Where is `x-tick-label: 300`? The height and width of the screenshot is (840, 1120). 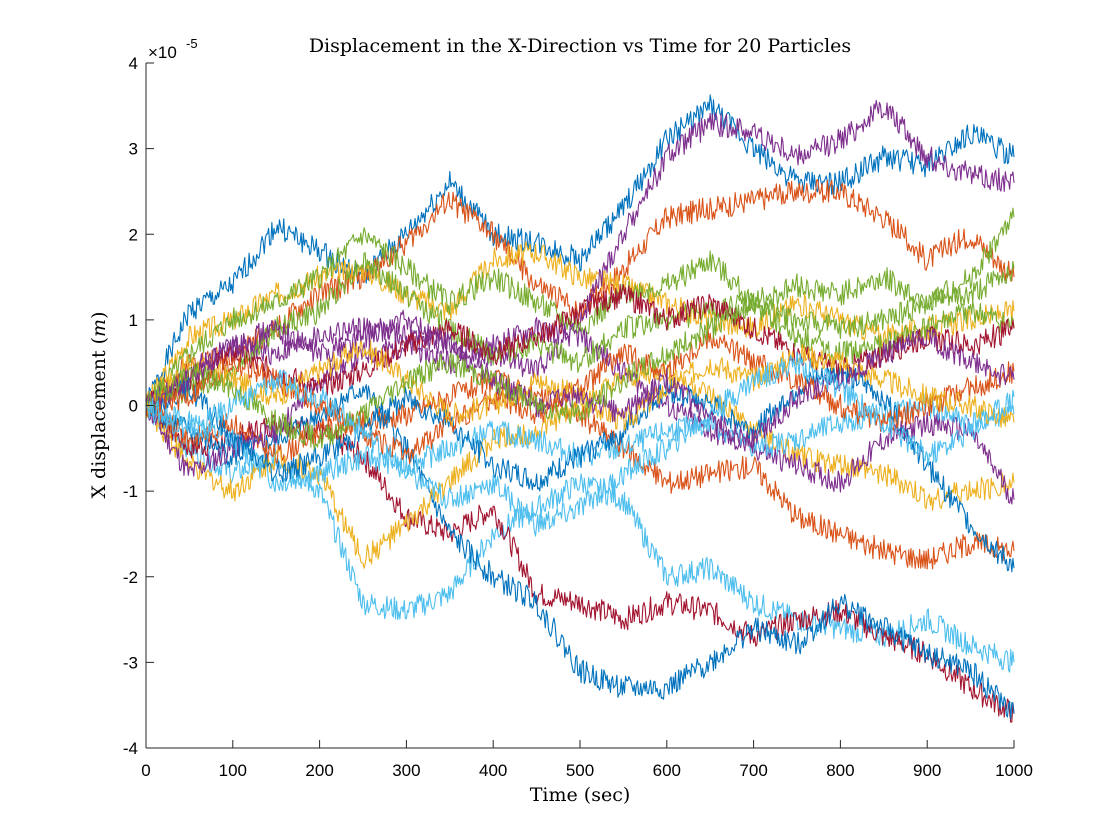
x-tick-label: 300 is located at coordinates (406, 770).